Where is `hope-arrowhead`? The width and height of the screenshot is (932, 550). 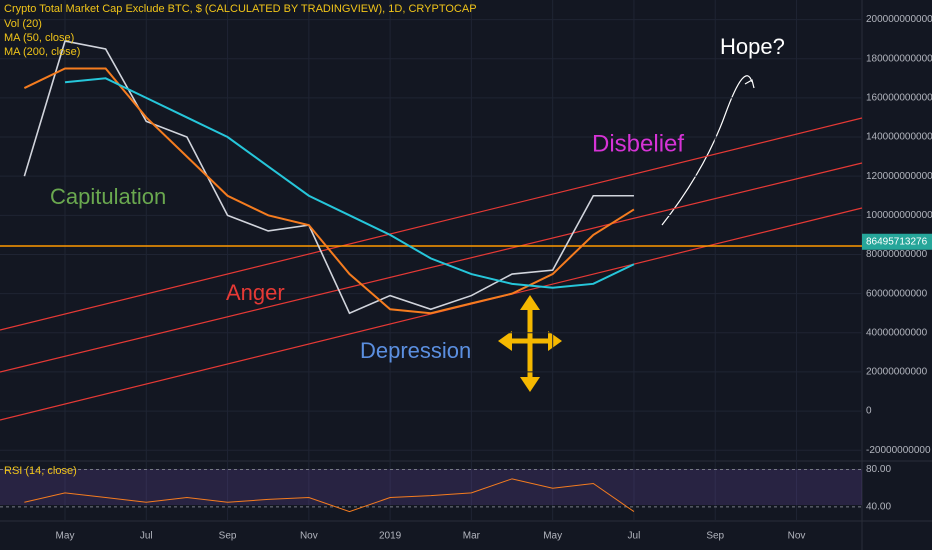 hope-arrowhead is located at coordinates (749, 84).